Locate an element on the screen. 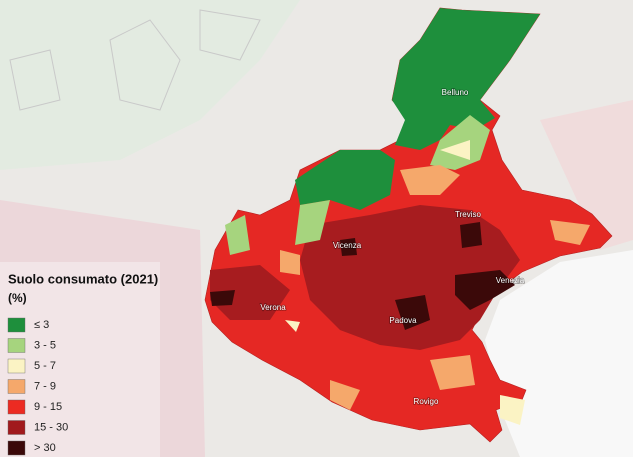 This screenshot has height=457, width=633. legend-label: > 30 is located at coordinates (45, 448).